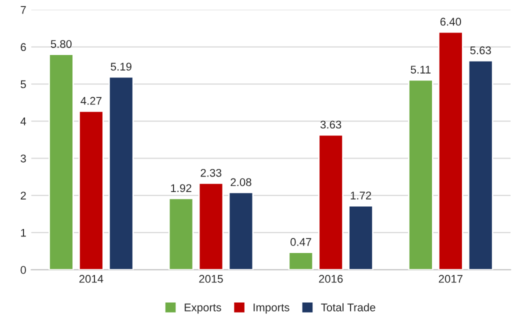  I want to click on y-tick-label: 7, so click(23, 10).